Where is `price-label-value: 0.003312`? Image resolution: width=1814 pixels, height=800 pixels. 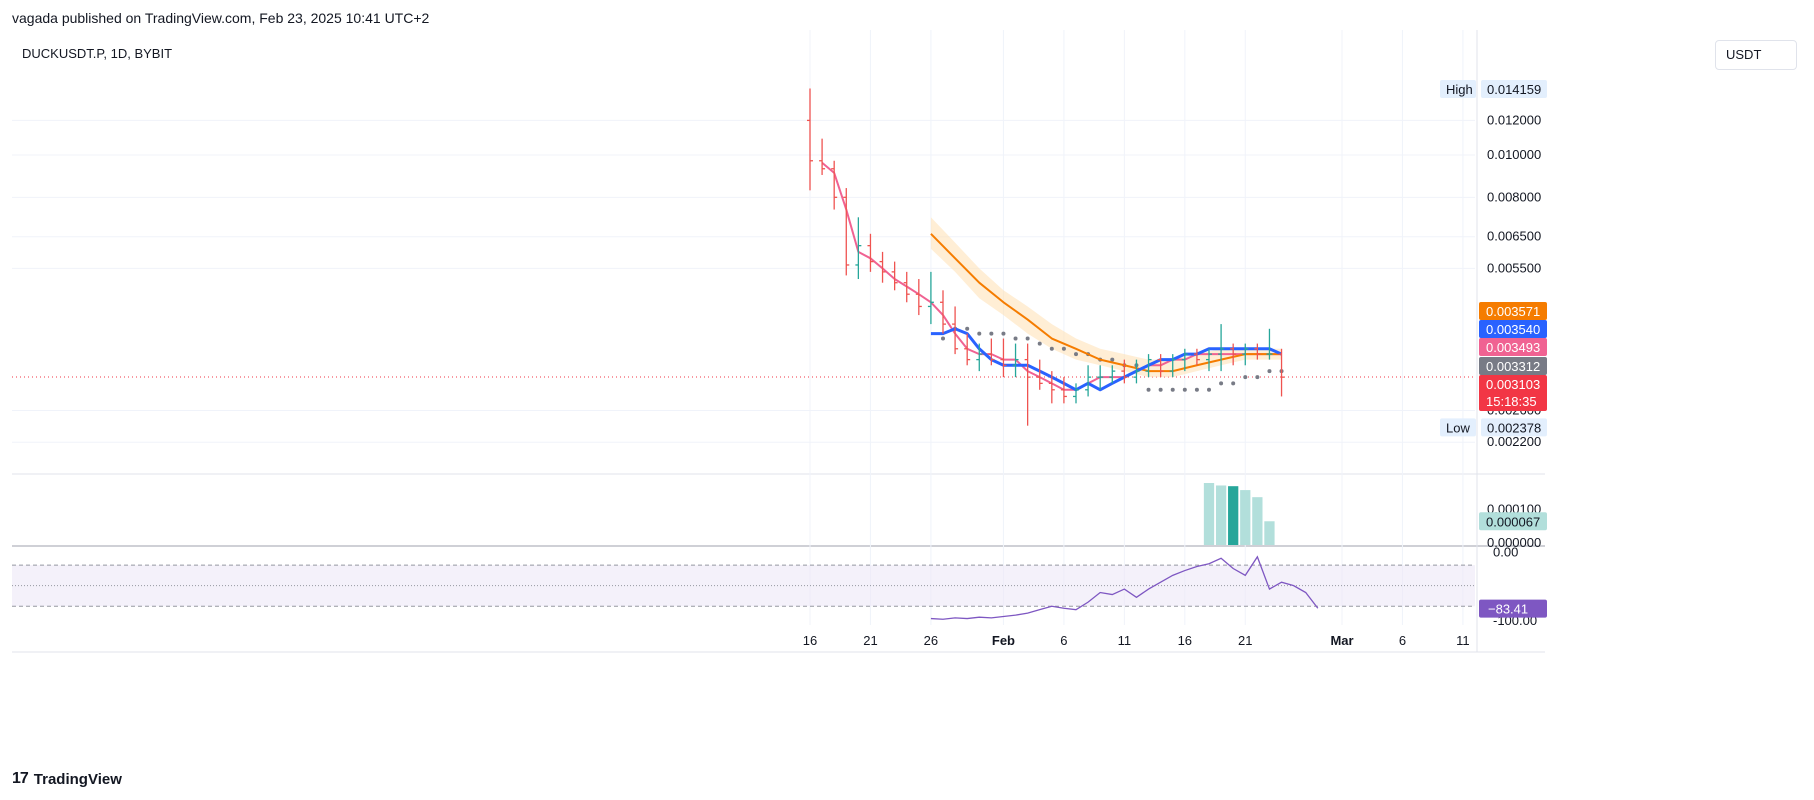 price-label-value: 0.003312 is located at coordinates (1513, 366).